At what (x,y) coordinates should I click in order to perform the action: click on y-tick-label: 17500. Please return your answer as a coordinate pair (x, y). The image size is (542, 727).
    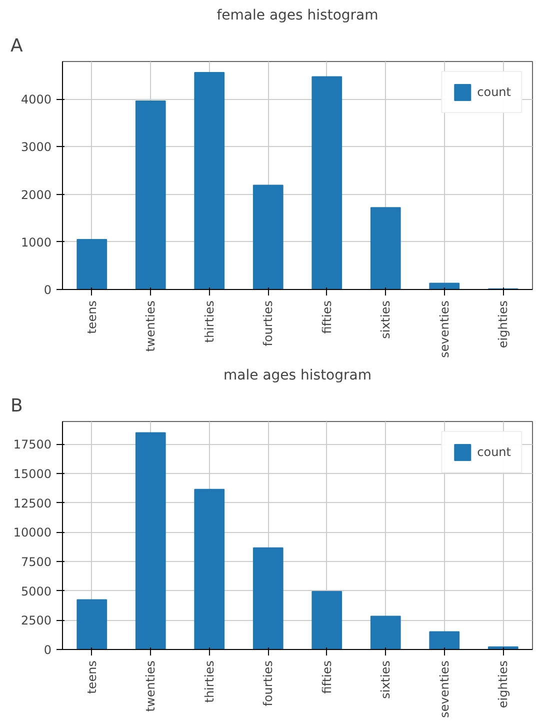
    Looking at the image, I should click on (32, 445).